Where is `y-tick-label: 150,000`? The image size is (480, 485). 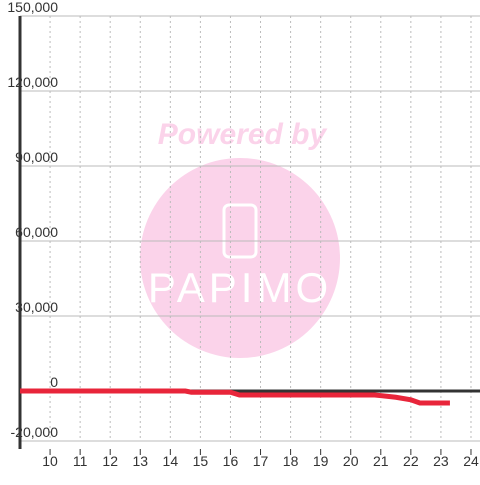
y-tick-label: 150,000 is located at coordinates (32, 7).